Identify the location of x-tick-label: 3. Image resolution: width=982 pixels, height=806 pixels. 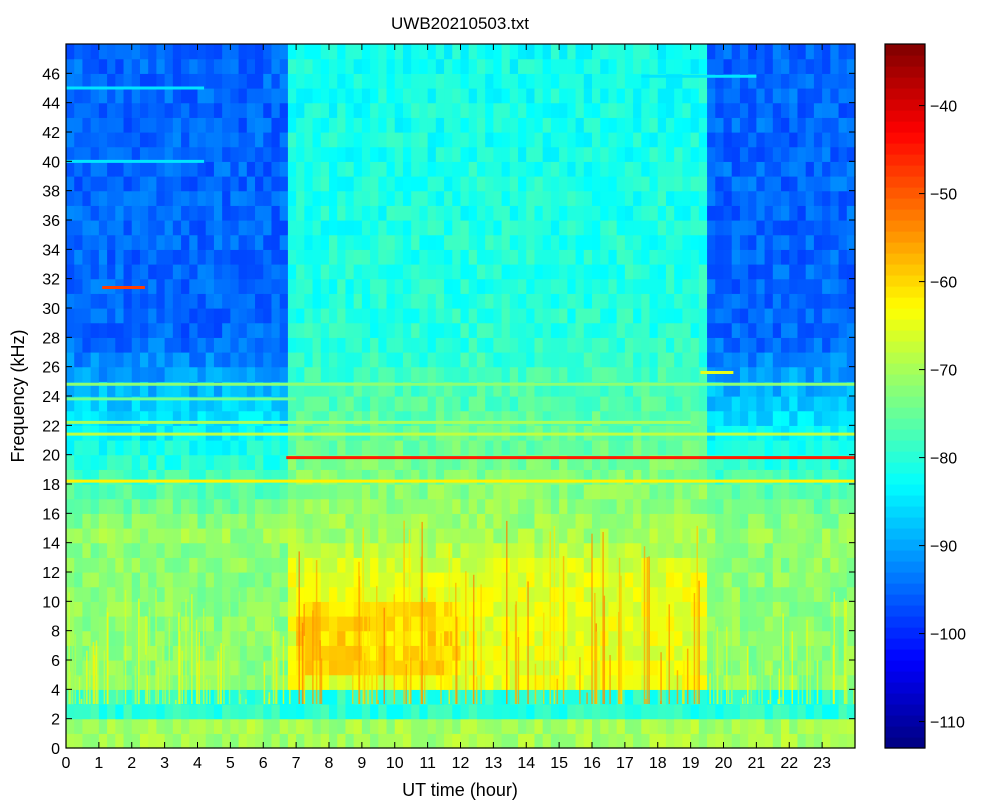
(164, 763).